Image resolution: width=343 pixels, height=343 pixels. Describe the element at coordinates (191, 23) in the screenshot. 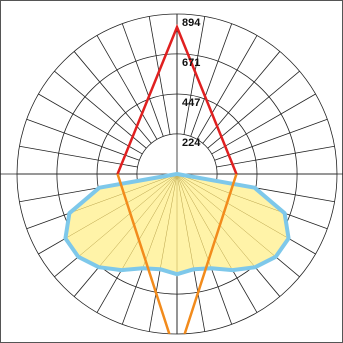

I see `radial-tick-label: 894` at that location.